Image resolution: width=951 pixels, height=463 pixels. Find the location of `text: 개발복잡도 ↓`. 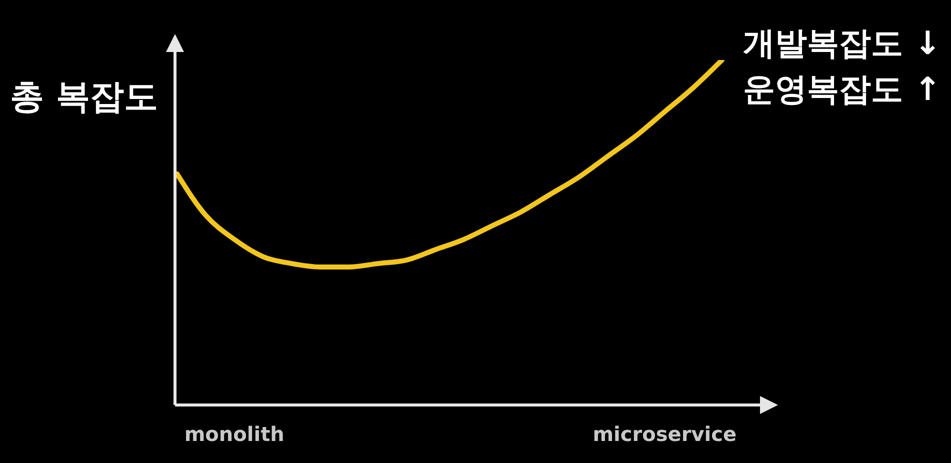

text: 개발복잡도 ↓ is located at coordinates (842, 43).